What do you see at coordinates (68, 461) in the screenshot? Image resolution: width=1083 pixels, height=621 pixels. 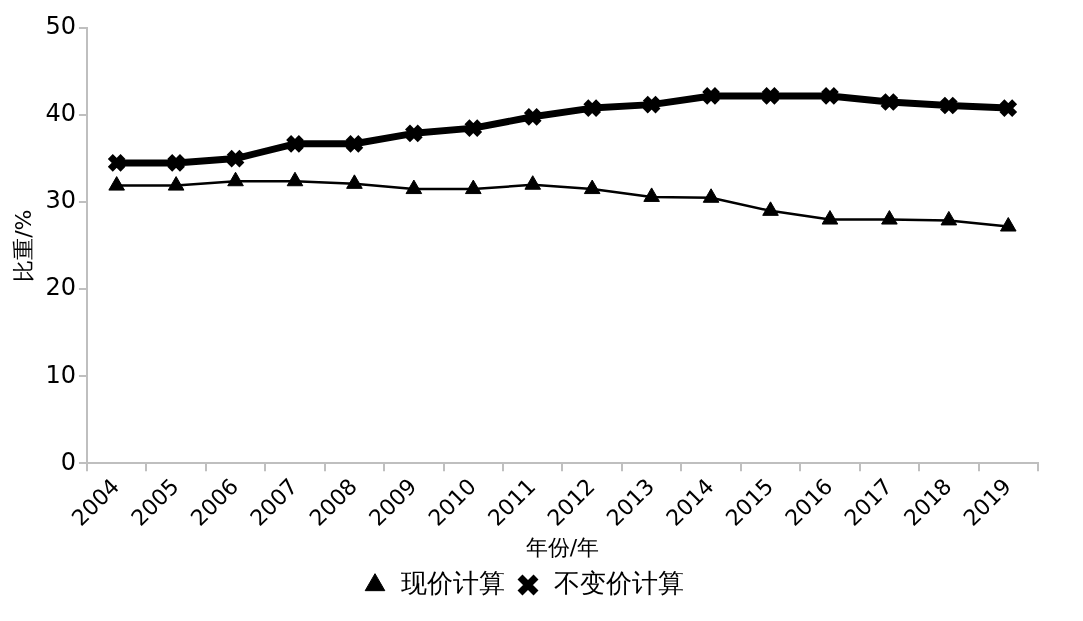 I see `y-tick-label: 0` at bounding box center [68, 461].